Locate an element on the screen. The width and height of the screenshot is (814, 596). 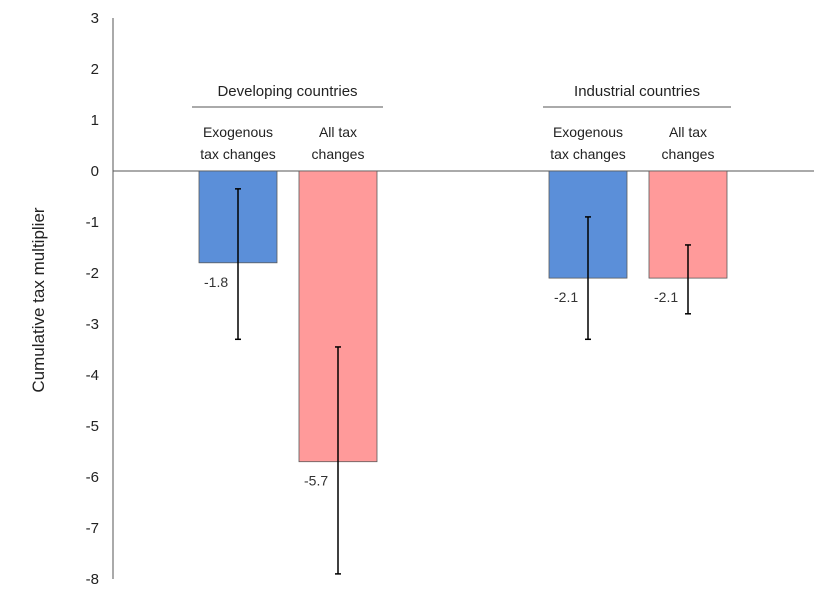
y-tick-label: -4 is located at coordinates (92, 375).